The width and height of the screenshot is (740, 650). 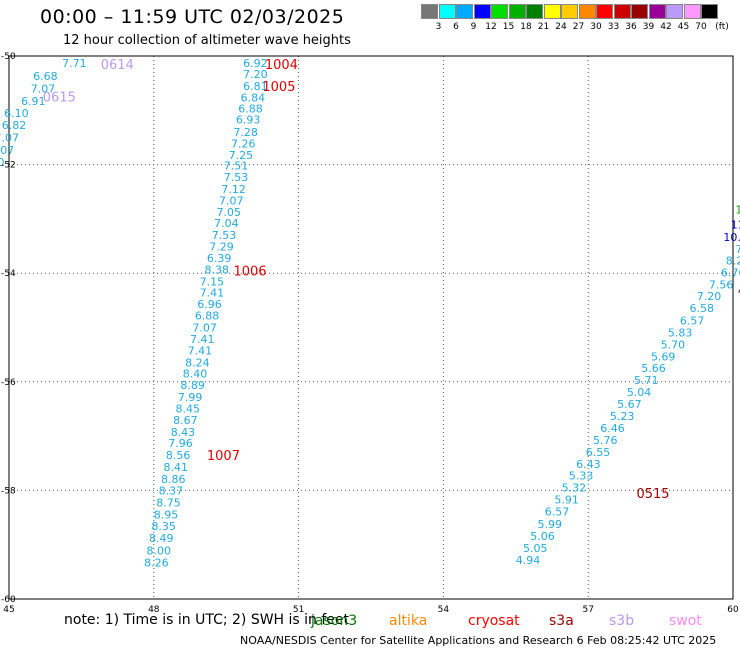 I want to click on legend-label: 3, so click(x=438, y=27).